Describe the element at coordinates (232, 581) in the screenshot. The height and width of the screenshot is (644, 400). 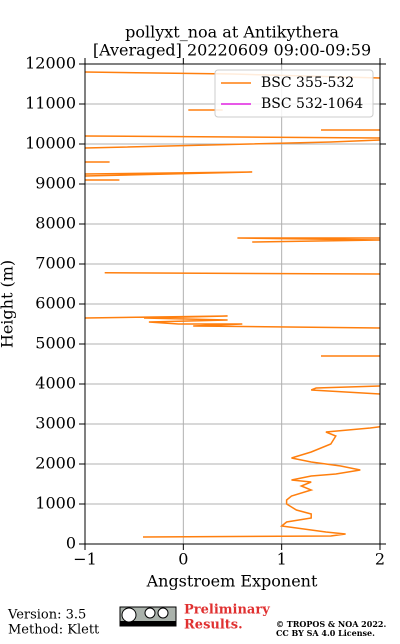
I see `x-axis-label: Angstroem Exponent` at that location.